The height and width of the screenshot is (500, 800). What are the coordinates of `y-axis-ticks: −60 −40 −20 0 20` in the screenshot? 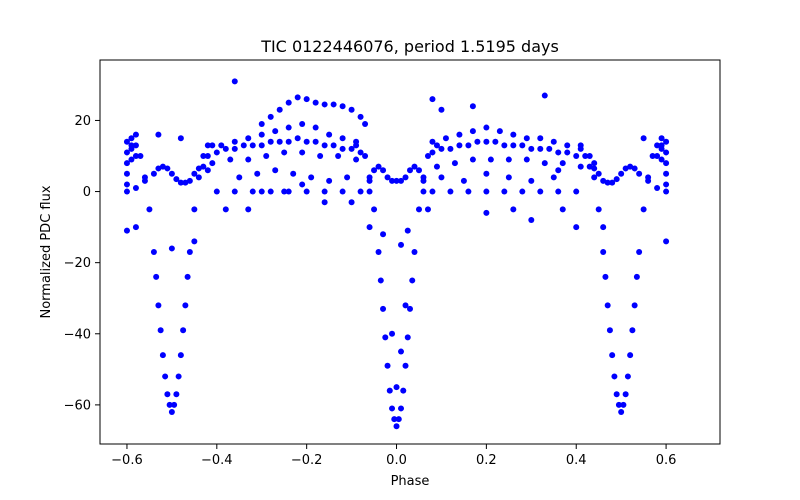 It's located at (82, 263).